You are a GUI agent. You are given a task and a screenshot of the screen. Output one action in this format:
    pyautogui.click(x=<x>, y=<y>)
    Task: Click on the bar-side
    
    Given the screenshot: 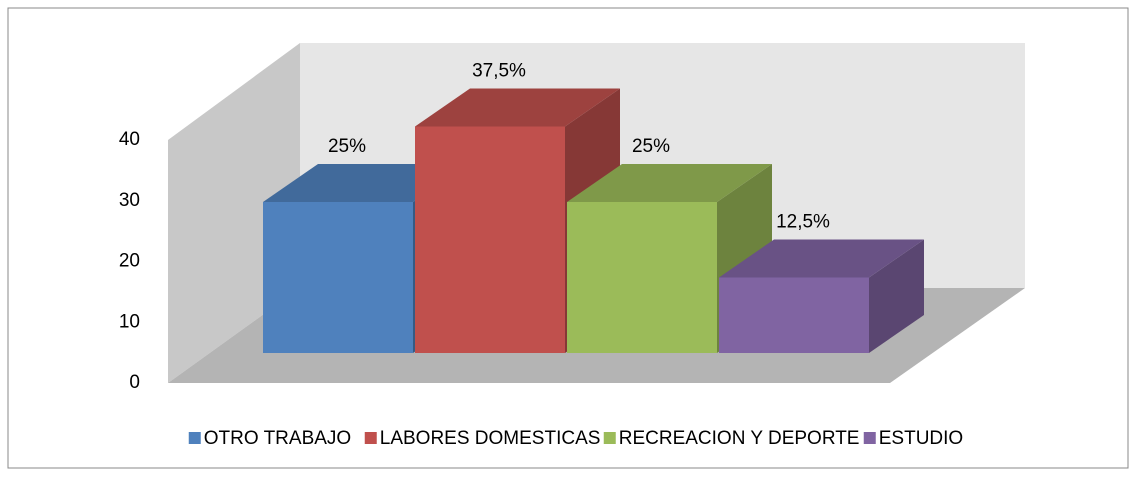 What is the action you would take?
    pyautogui.click(x=896, y=296)
    